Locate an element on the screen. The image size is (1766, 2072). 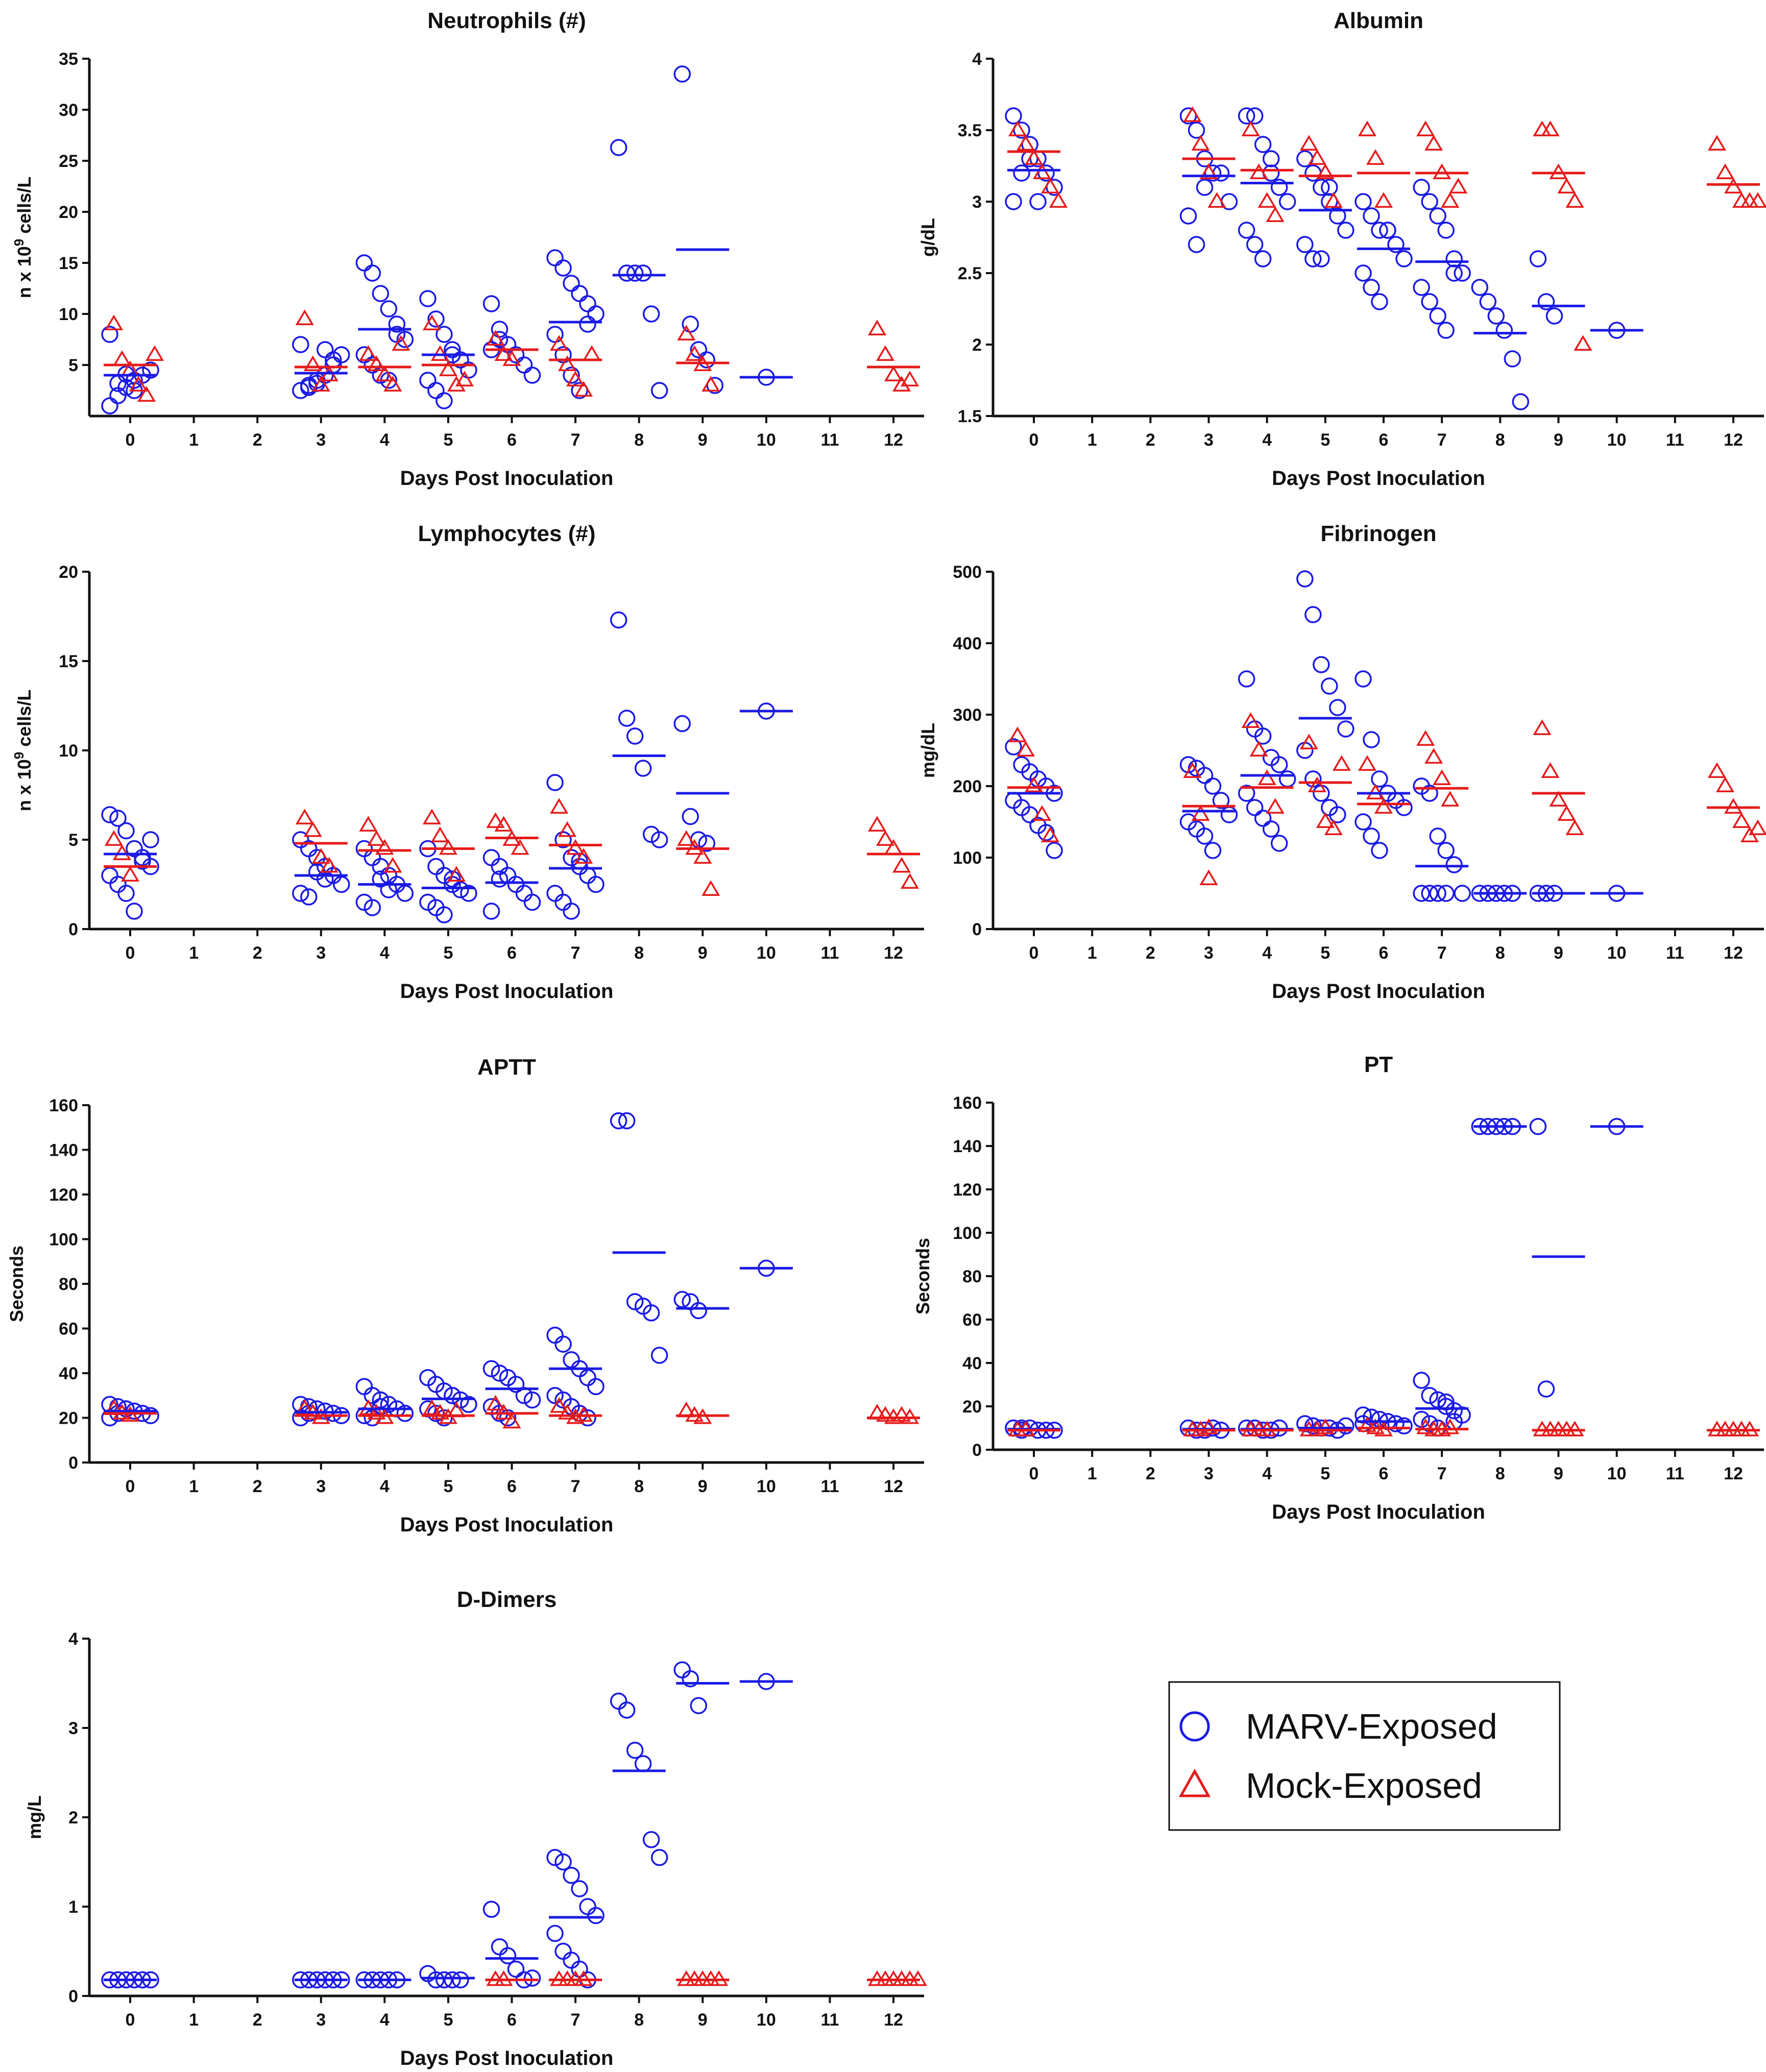
y-tick-label: 140 is located at coordinates (967, 1146).